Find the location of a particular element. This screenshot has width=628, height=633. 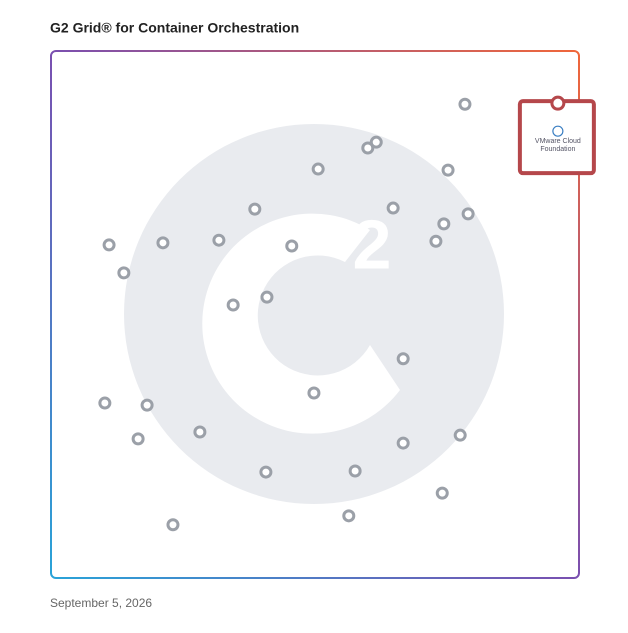

date: September 5, 2026 is located at coordinates (101, 603).